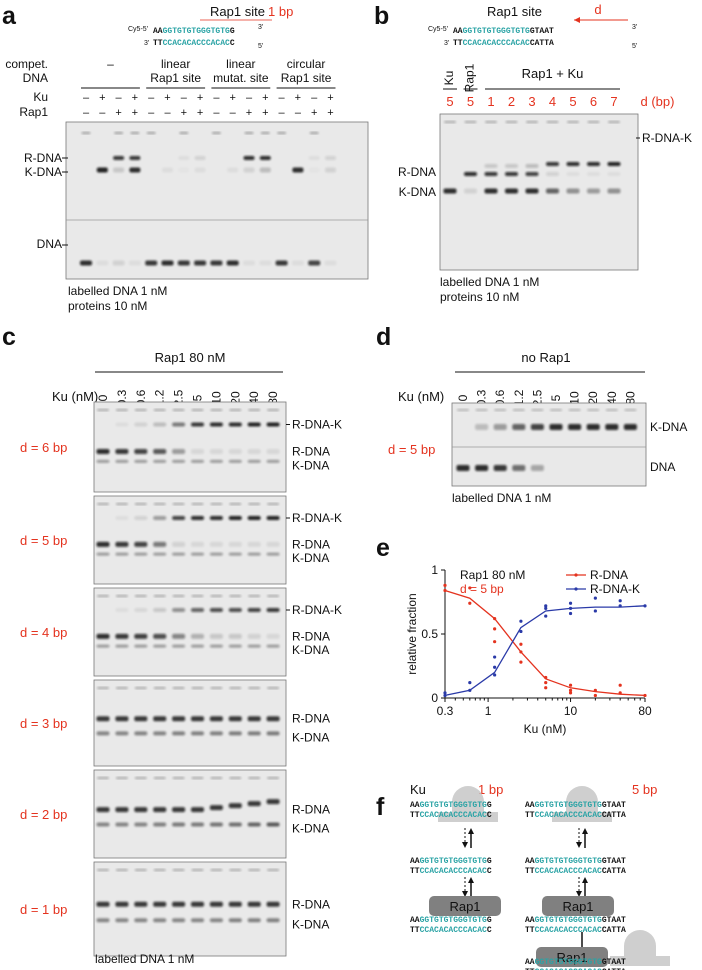 Image resolution: width=702 pixels, height=970 pixels. I want to click on c-ku-value: 20, so click(235, 398).